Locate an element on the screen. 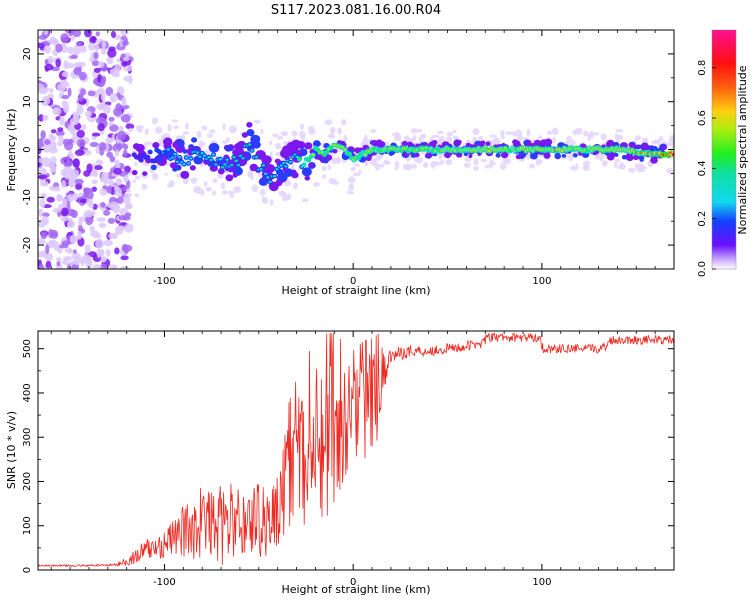  y-tick-label: 200 is located at coordinates (27, 481).